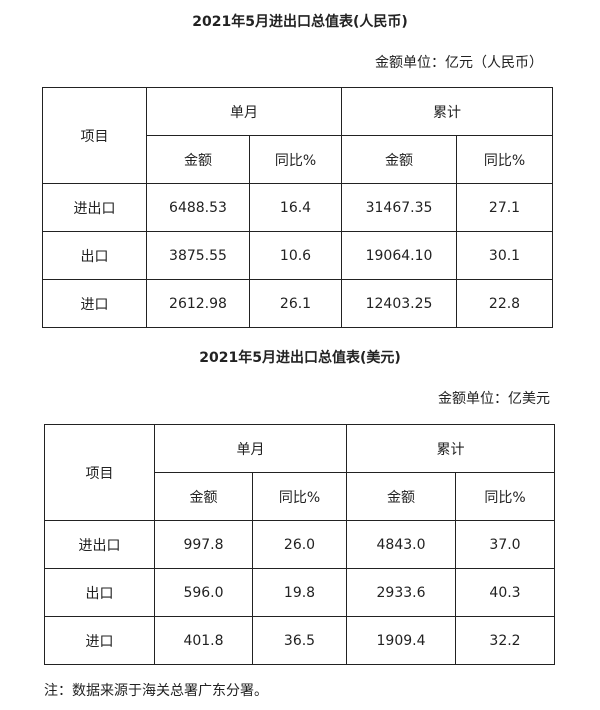  What do you see at coordinates (505, 640) in the screenshot?
I see `cell: 32.2` at bounding box center [505, 640].